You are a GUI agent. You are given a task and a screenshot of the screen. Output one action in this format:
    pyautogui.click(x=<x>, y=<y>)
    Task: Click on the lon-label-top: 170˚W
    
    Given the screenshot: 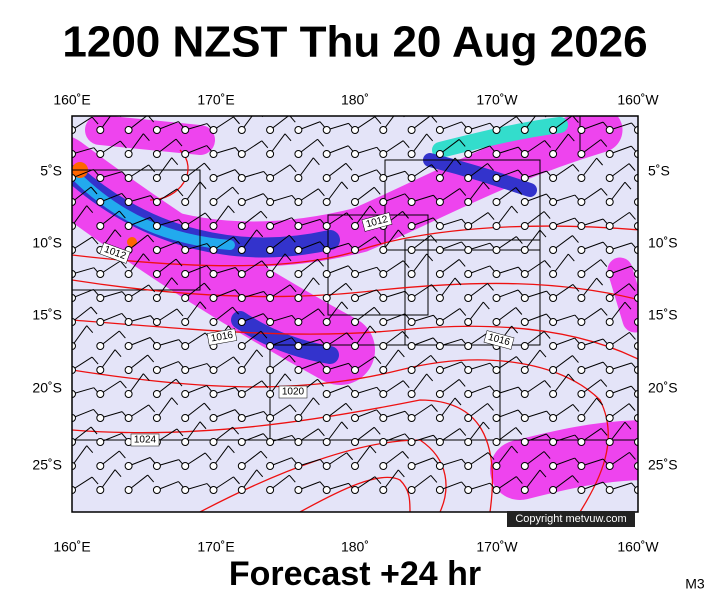 What is the action you would take?
    pyautogui.click(x=497, y=100)
    